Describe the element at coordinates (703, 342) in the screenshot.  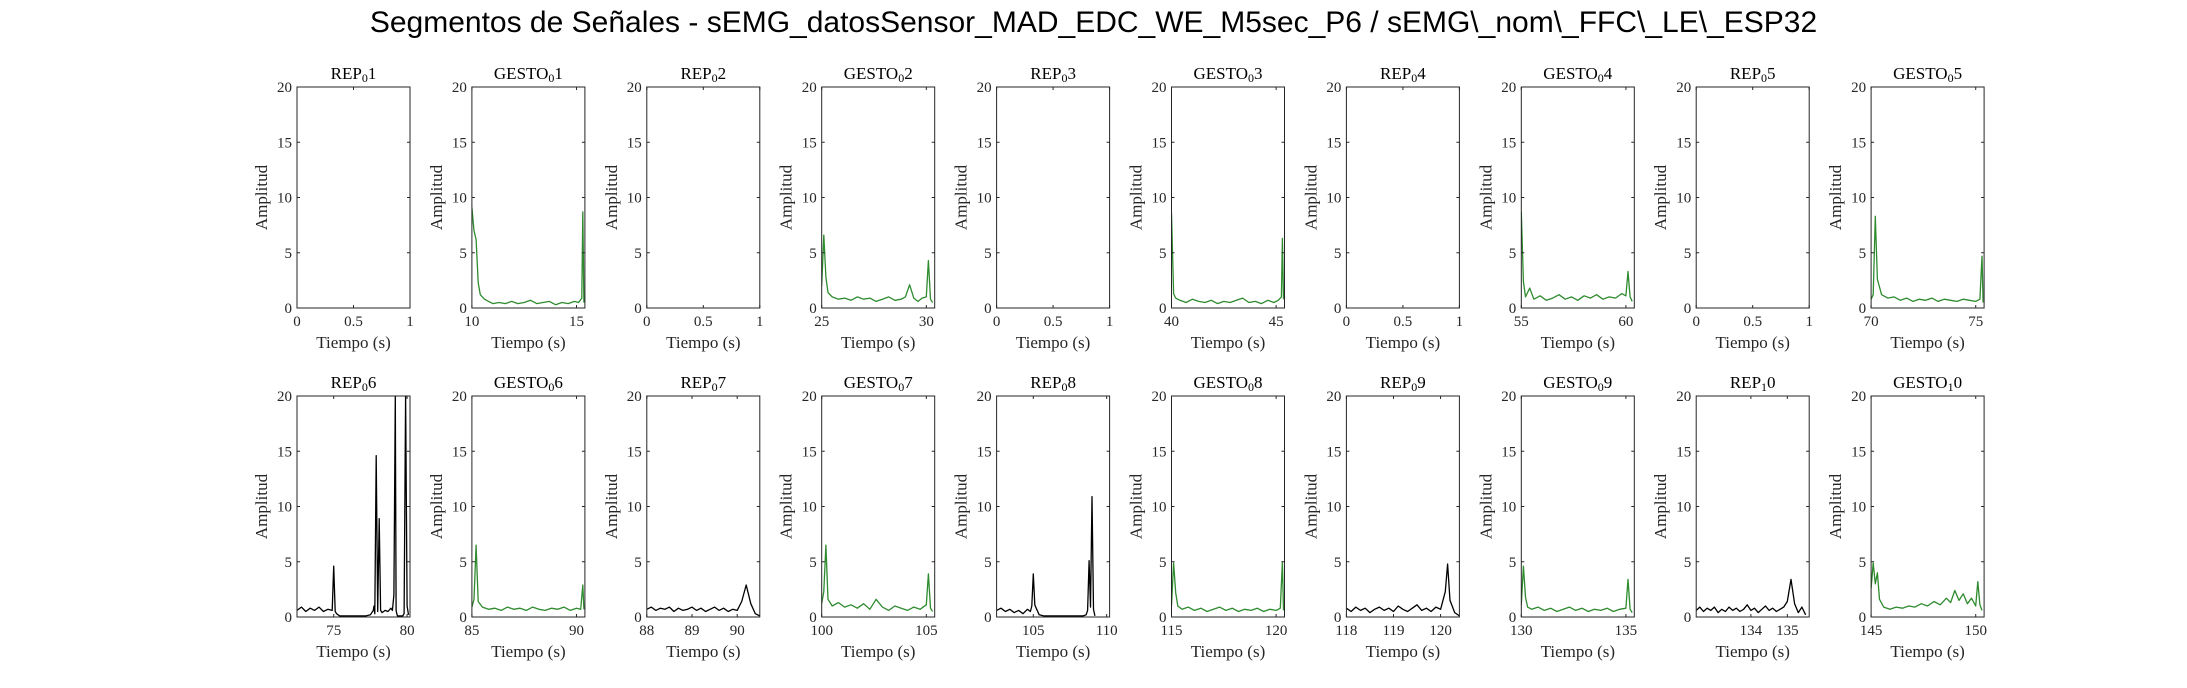
I see `subplot-rep-02-xlabel: Tiempo (s)` at that location.